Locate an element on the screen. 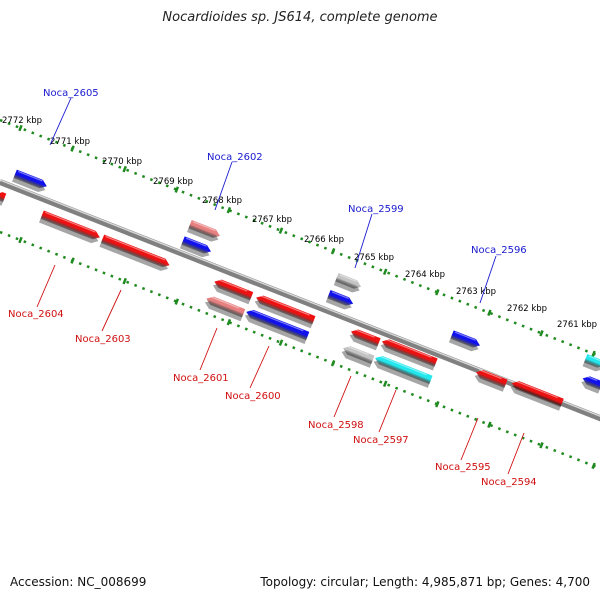 Image resolution: width=600 pixels, height=600 pixels. scale-label: 2766 kbp is located at coordinates (324, 240).